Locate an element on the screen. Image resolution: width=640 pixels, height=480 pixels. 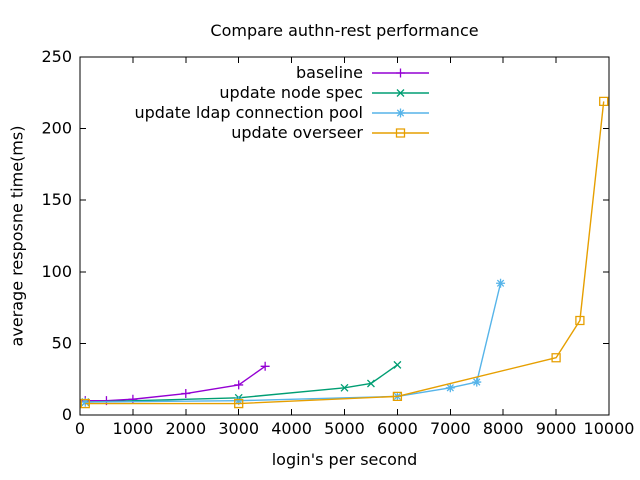
x-tick-label: 4000 is located at coordinates (291, 428).